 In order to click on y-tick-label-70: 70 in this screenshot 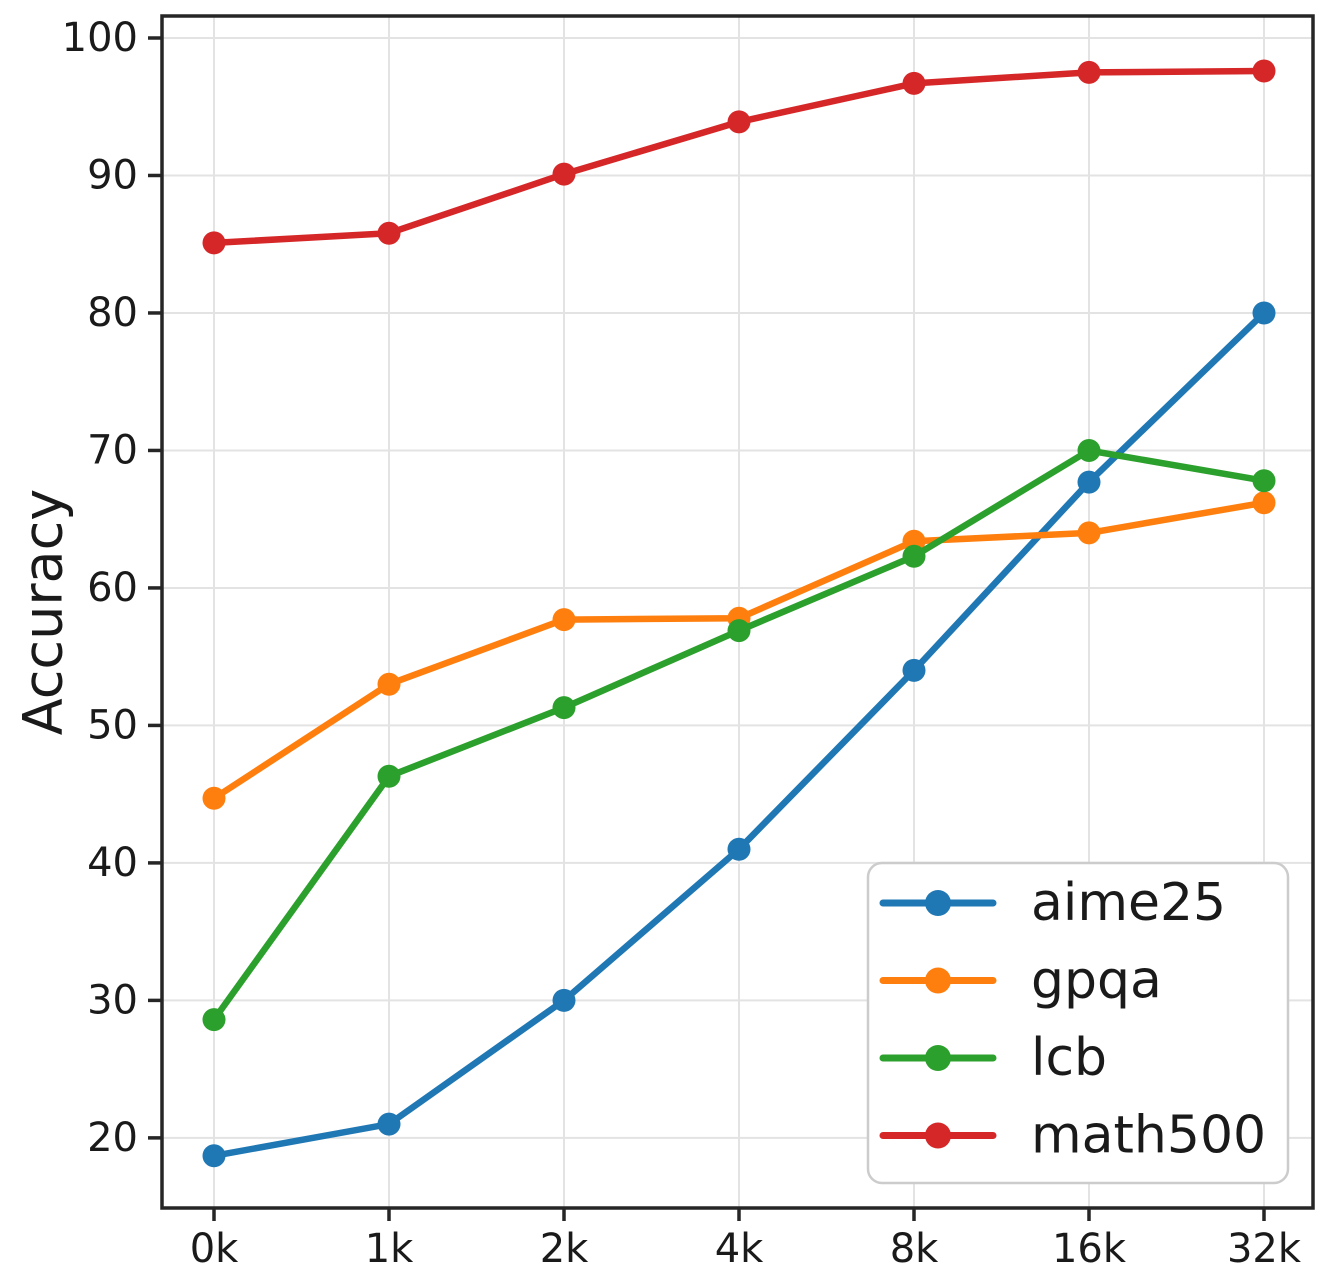, I will do `click(112, 450)`.